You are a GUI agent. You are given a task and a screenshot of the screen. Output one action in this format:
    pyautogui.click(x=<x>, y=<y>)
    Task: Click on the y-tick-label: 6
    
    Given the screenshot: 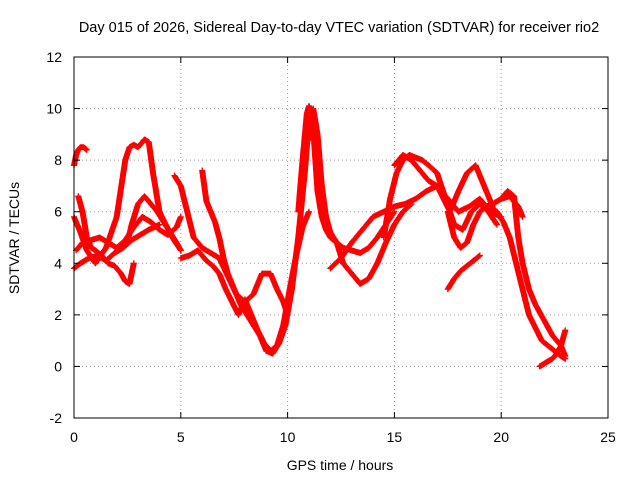 What is the action you would take?
    pyautogui.click(x=58, y=212)
    